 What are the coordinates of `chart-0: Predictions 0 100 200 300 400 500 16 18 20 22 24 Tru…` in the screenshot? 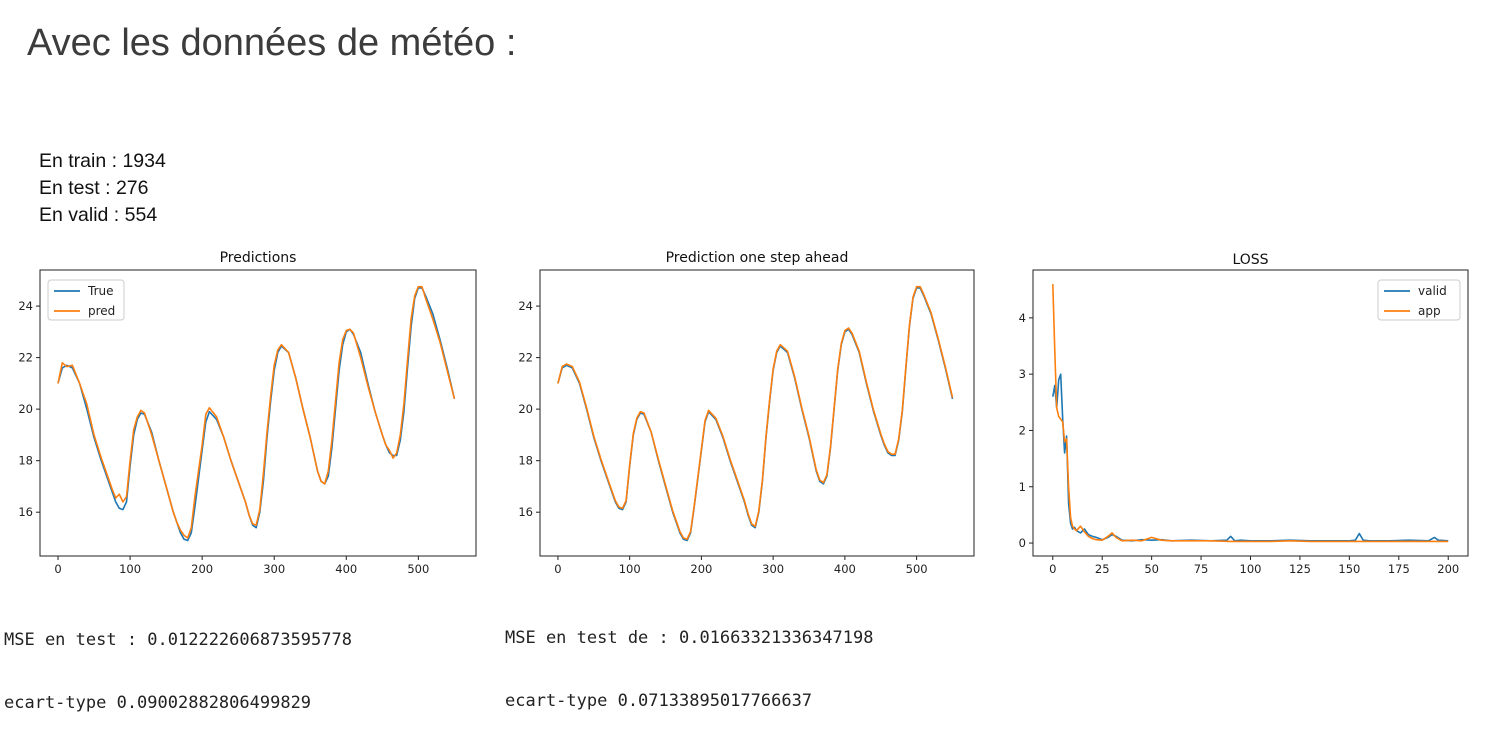 It's located at (247, 413).